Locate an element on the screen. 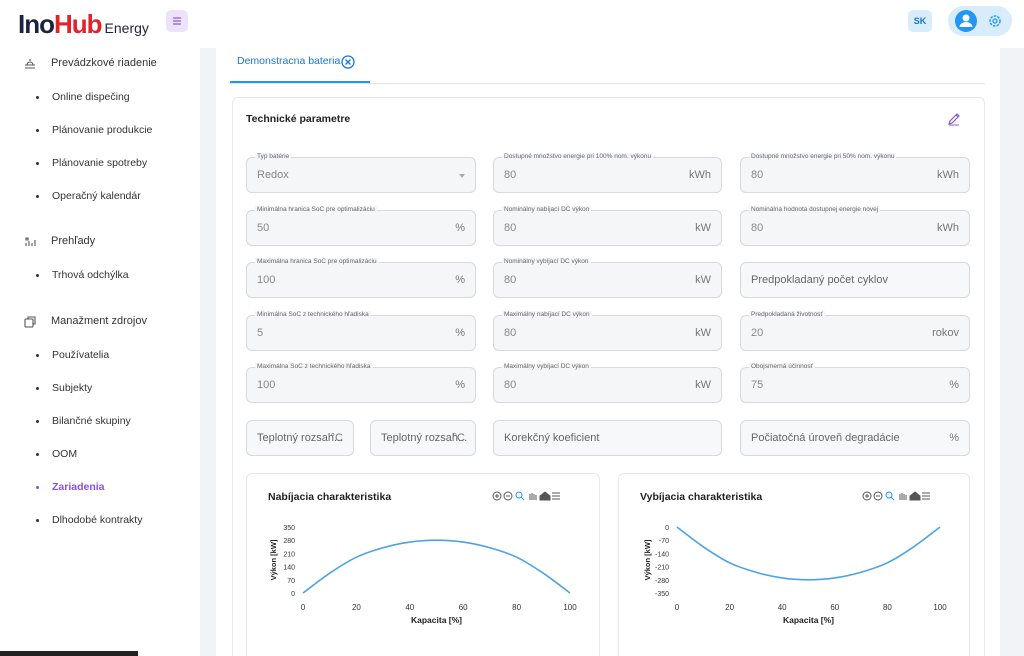 The width and height of the screenshot is (1024, 656). field-unit: kW is located at coordinates (703, 332).